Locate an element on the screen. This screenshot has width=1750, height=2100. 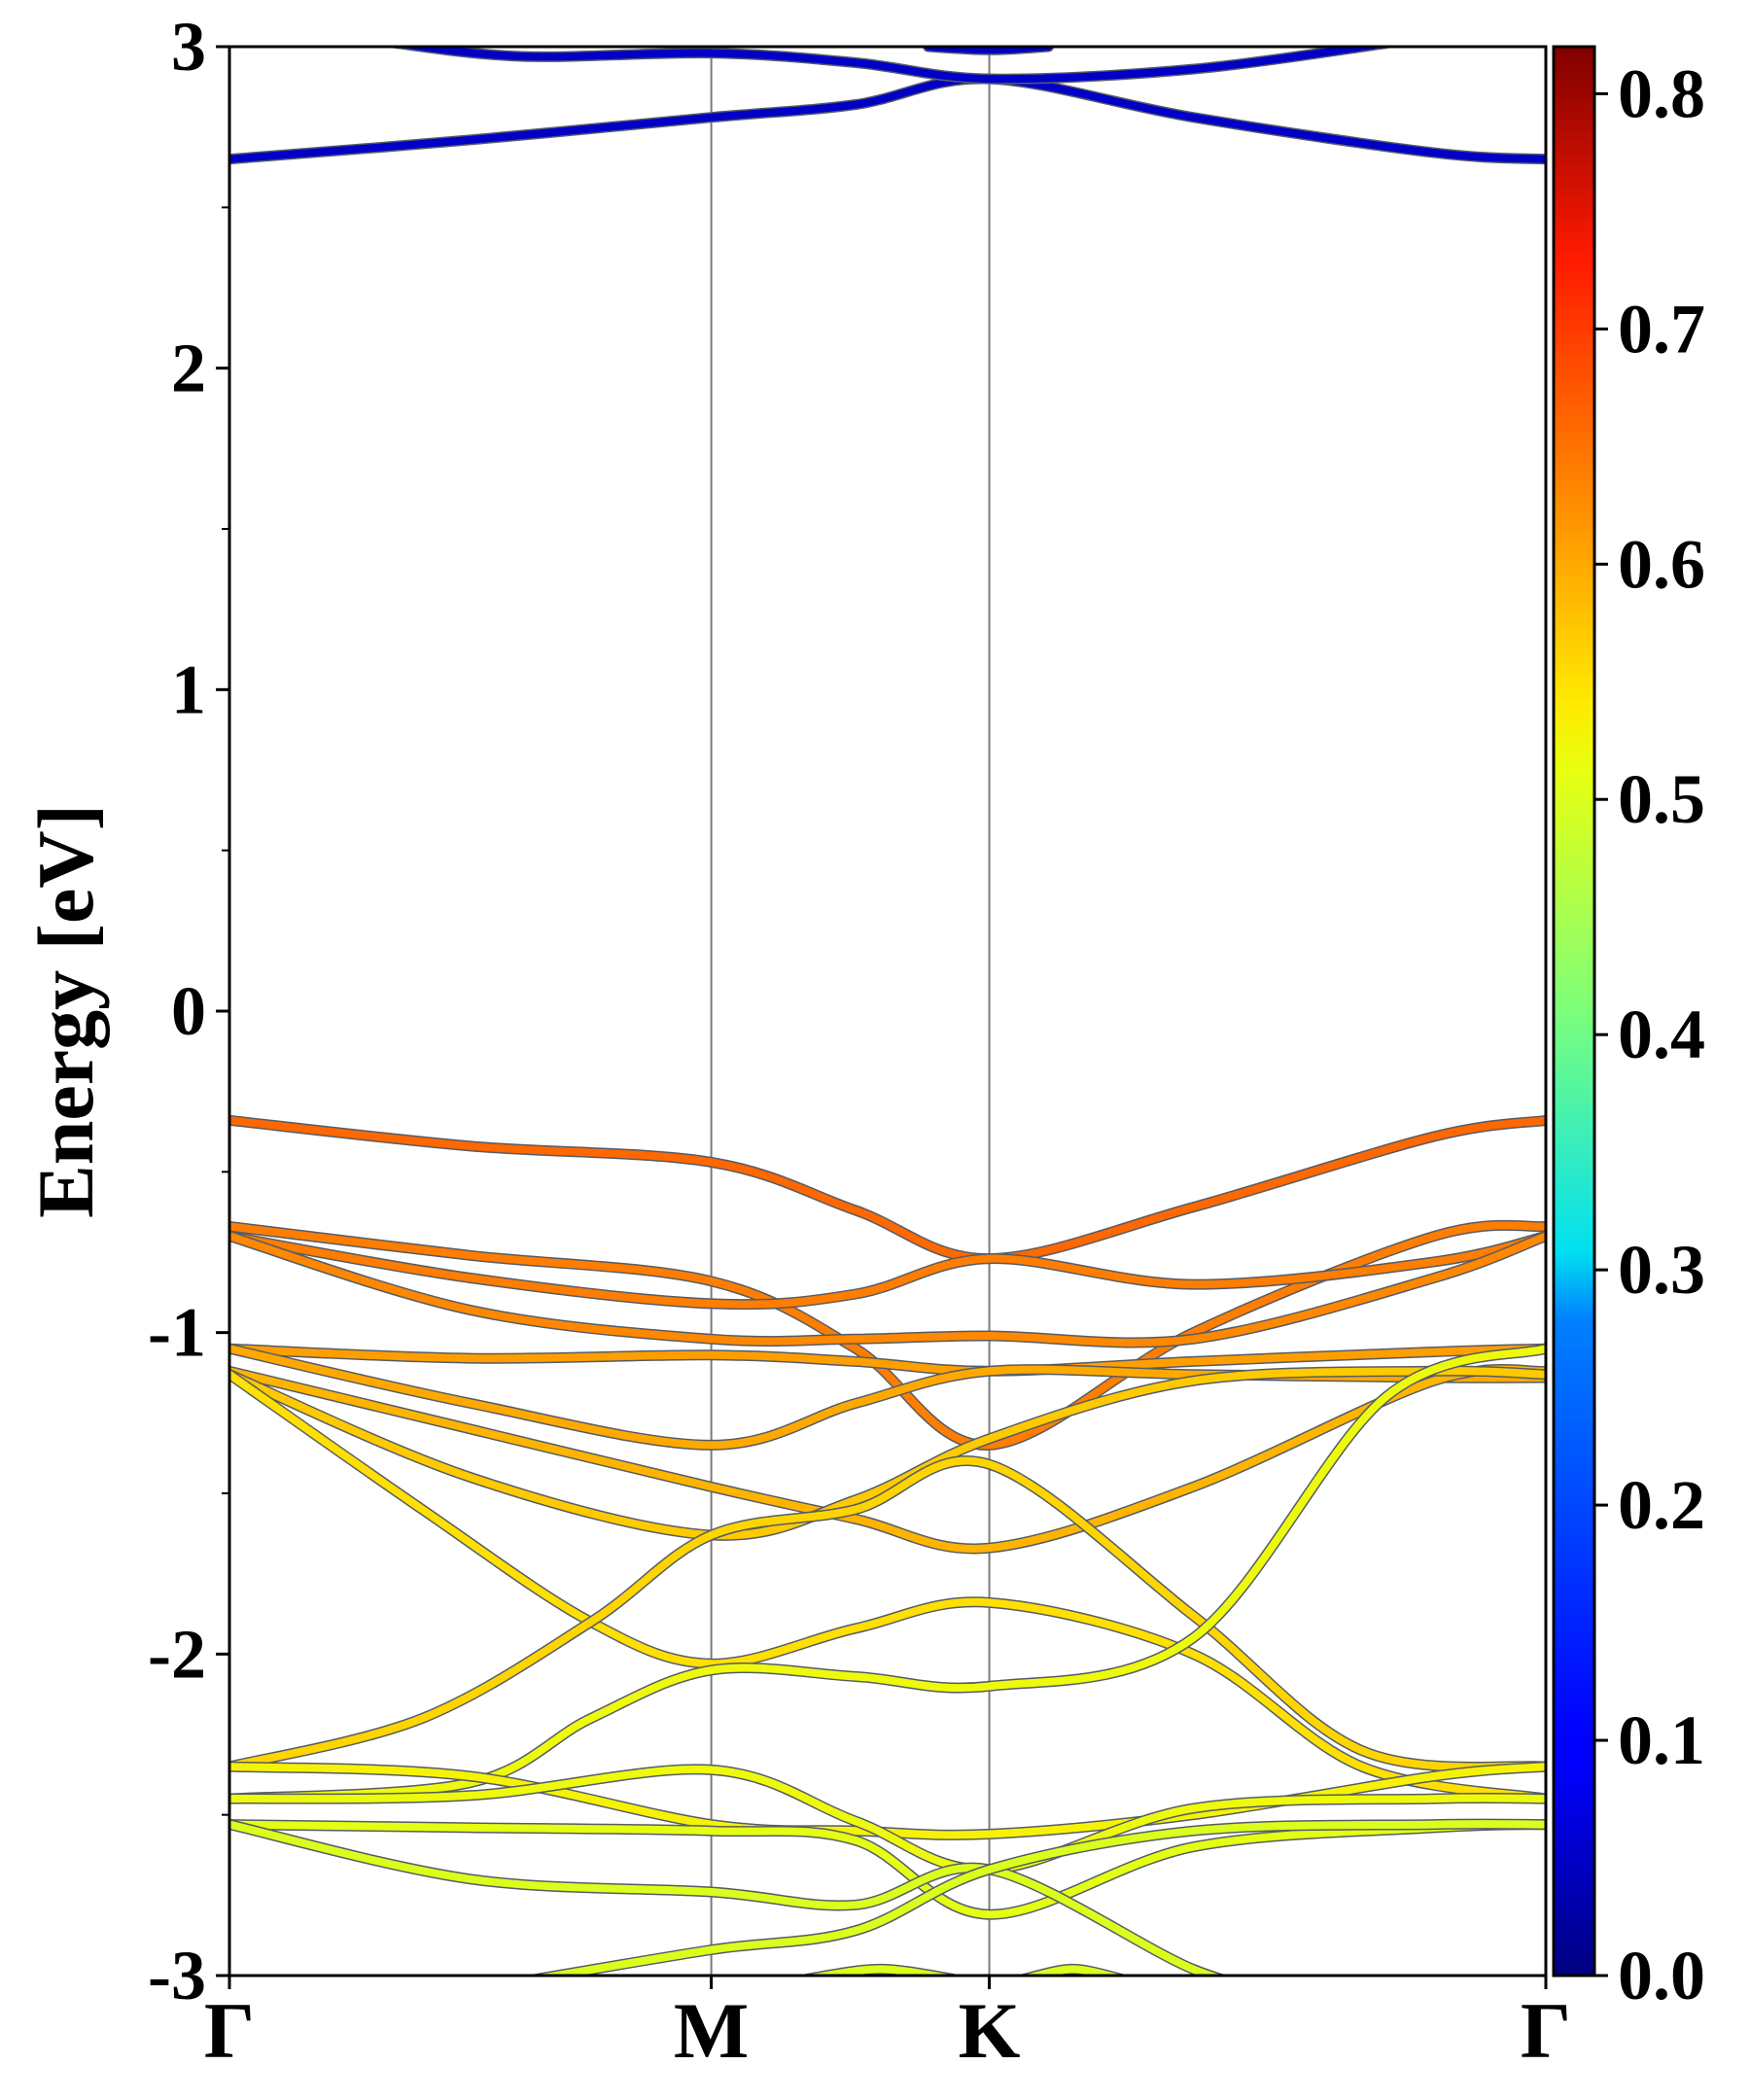
band-7-line is located at coordinates (887, 1289).